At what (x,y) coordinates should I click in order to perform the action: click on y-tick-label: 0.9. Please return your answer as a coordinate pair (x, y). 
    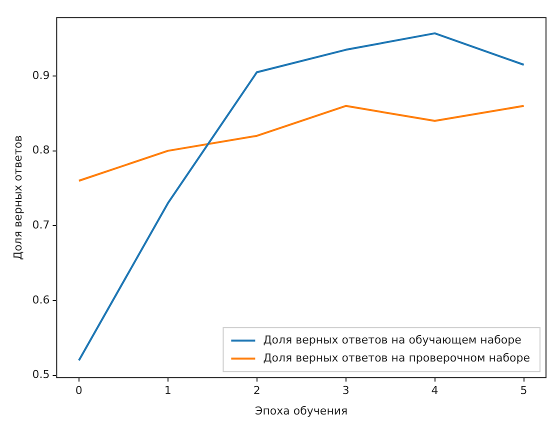
    Looking at the image, I should click on (41, 75).